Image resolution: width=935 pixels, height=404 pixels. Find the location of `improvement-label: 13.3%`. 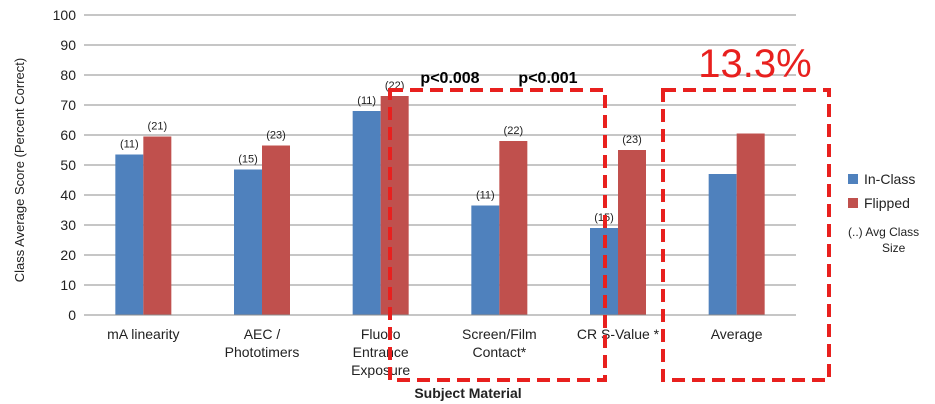

improvement-label: 13.3% is located at coordinates (754, 64).